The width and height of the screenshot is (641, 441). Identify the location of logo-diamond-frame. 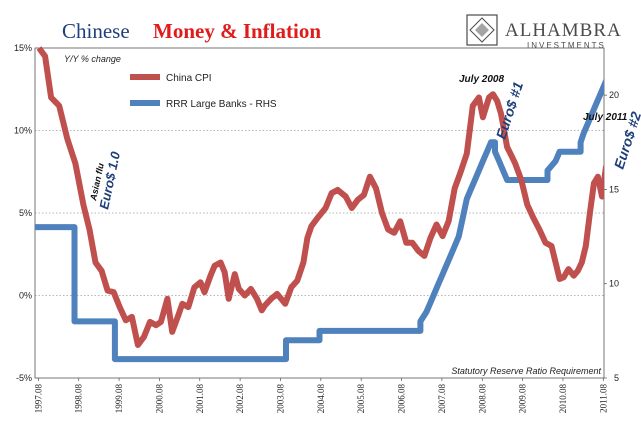
(482, 30).